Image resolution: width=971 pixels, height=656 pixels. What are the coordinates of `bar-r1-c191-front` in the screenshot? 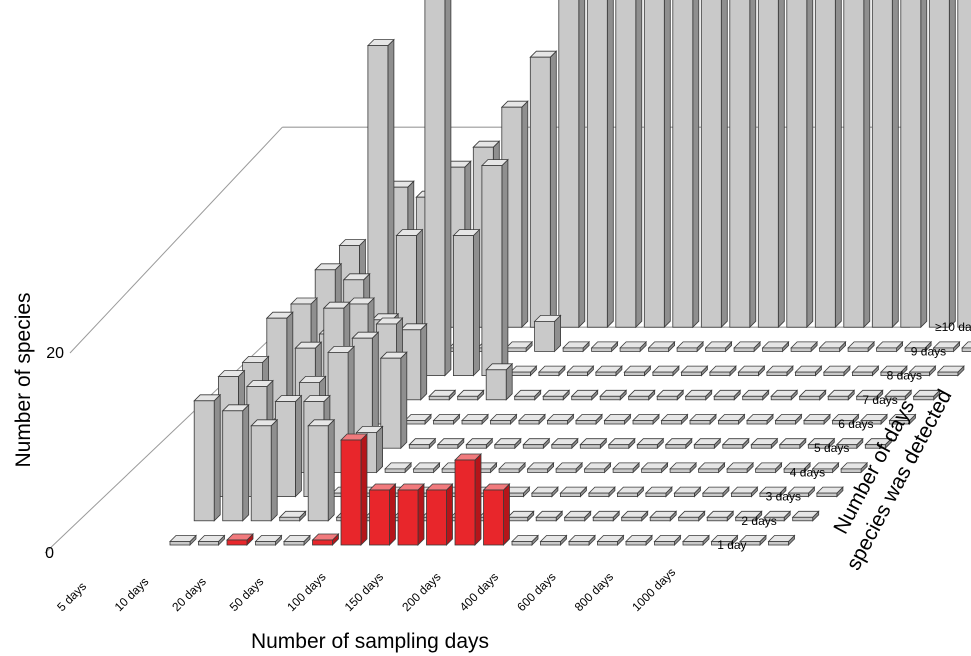 It's located at (632, 519).